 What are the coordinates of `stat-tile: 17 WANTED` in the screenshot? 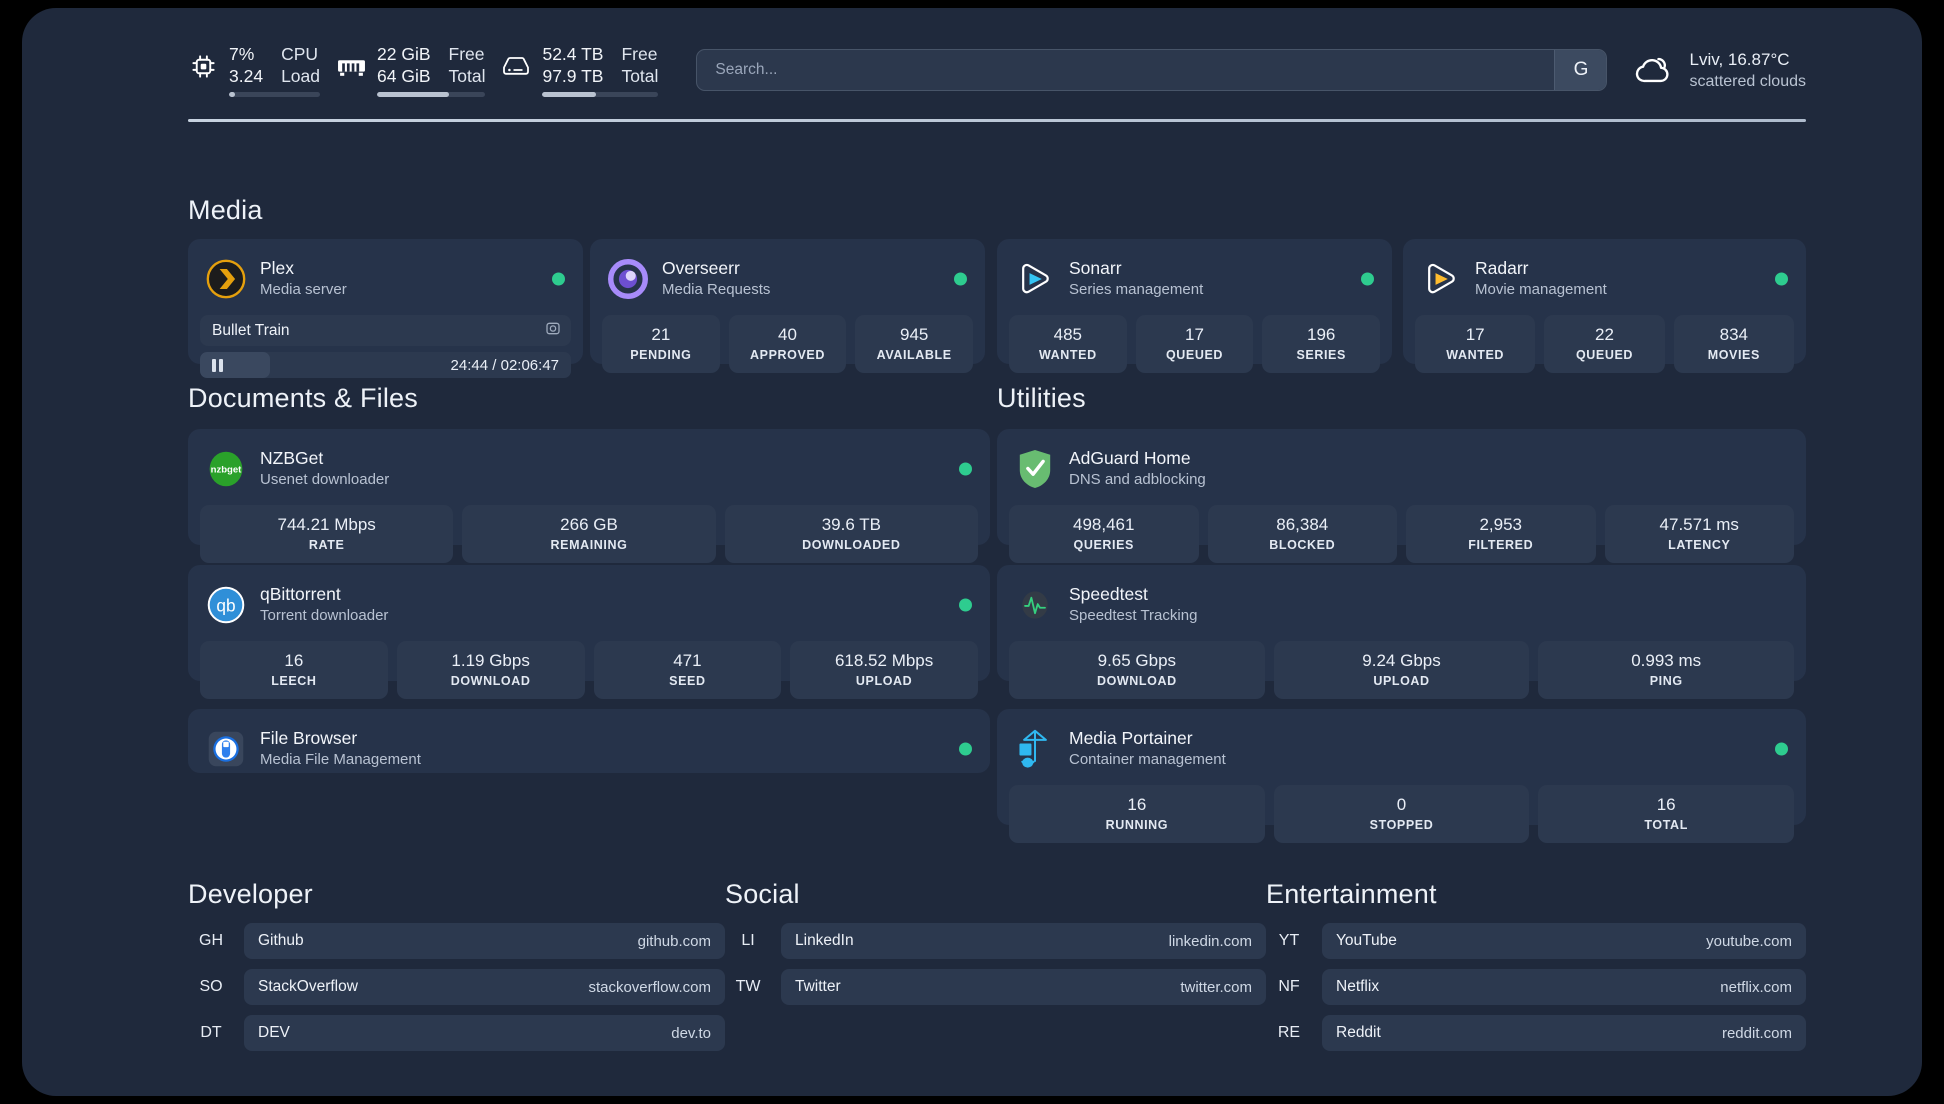 It's located at (1475, 344).